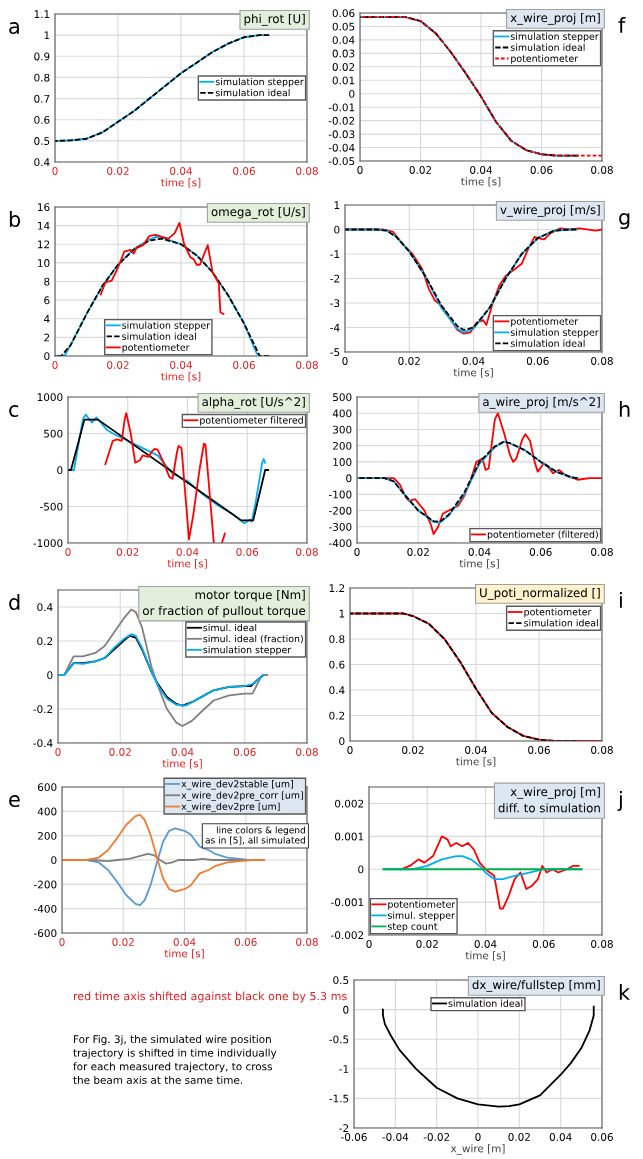 This screenshot has width=643, height=1159. What do you see at coordinates (14, 801) in the screenshot?
I see `text: e` at bounding box center [14, 801].